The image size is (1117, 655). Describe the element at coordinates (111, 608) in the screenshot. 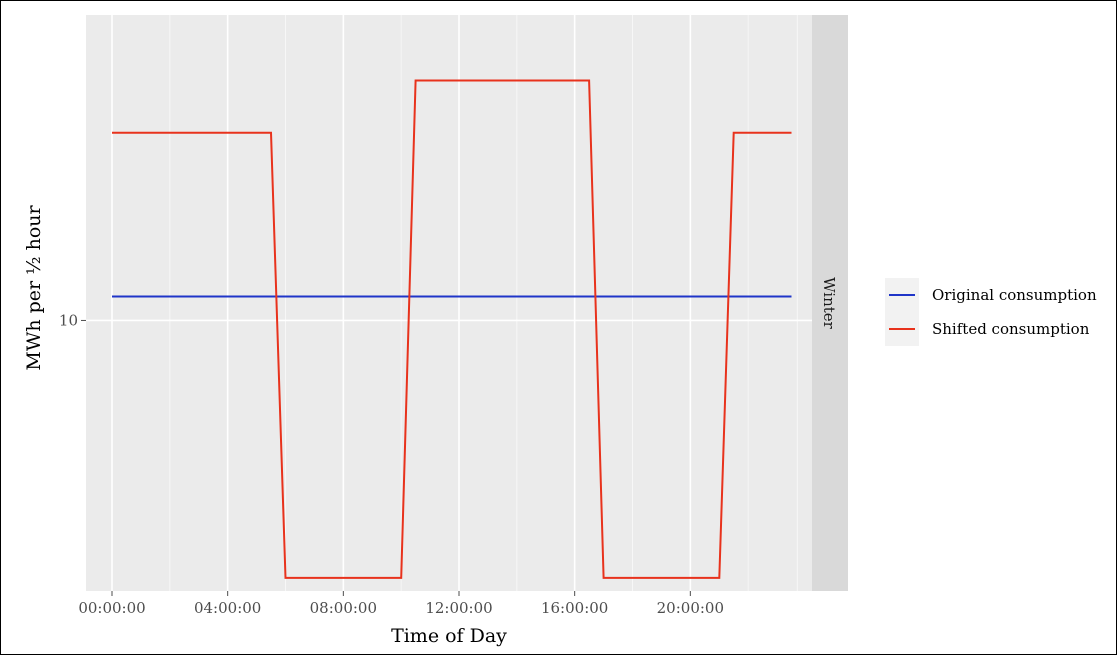

I see `x-tick-label: 00:00:00` at that location.